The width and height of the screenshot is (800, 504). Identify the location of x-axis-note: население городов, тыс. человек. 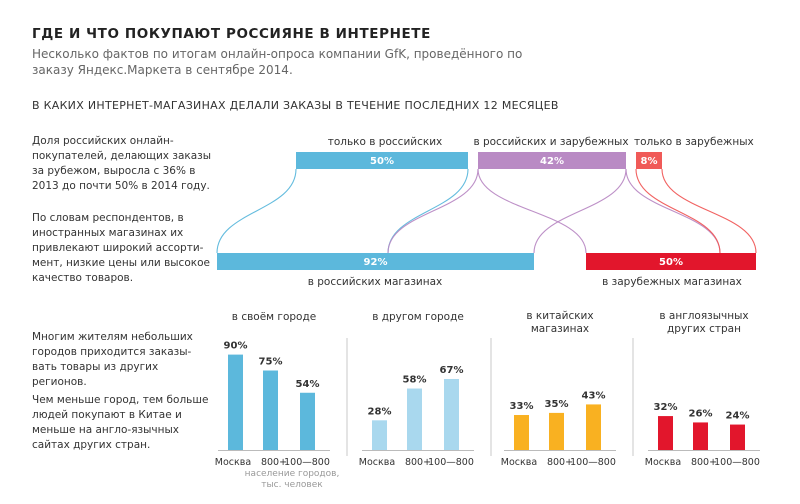
(292, 479).